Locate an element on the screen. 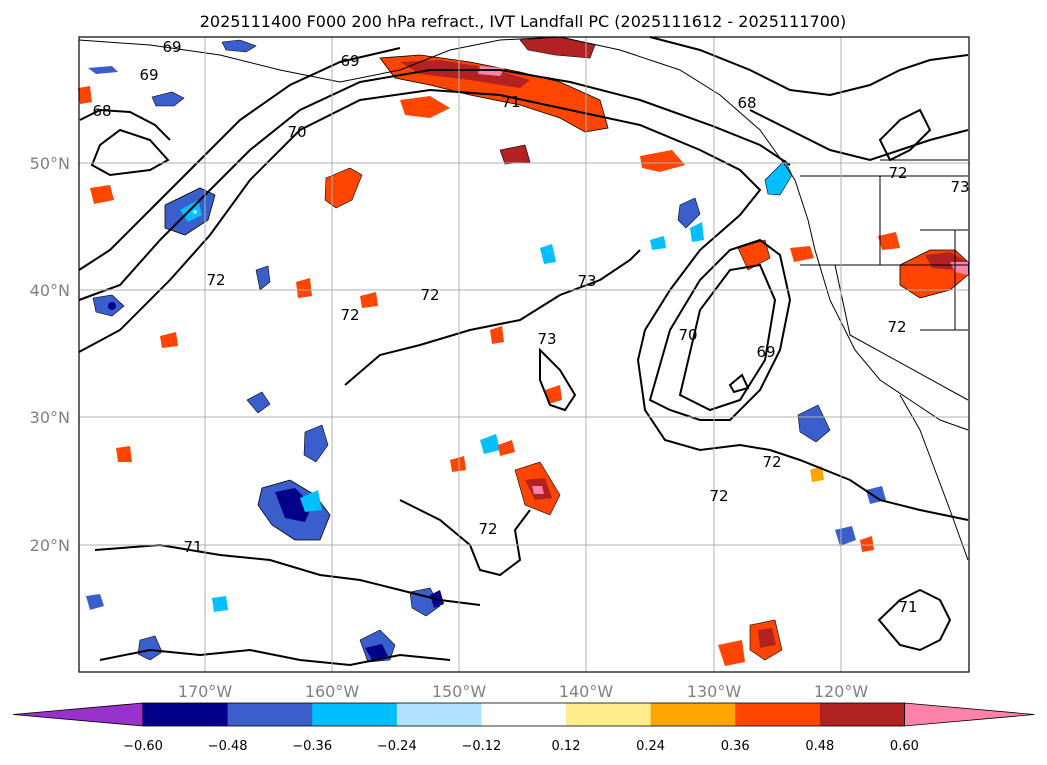  lat-tick-label: 30°N is located at coordinates (50, 417).